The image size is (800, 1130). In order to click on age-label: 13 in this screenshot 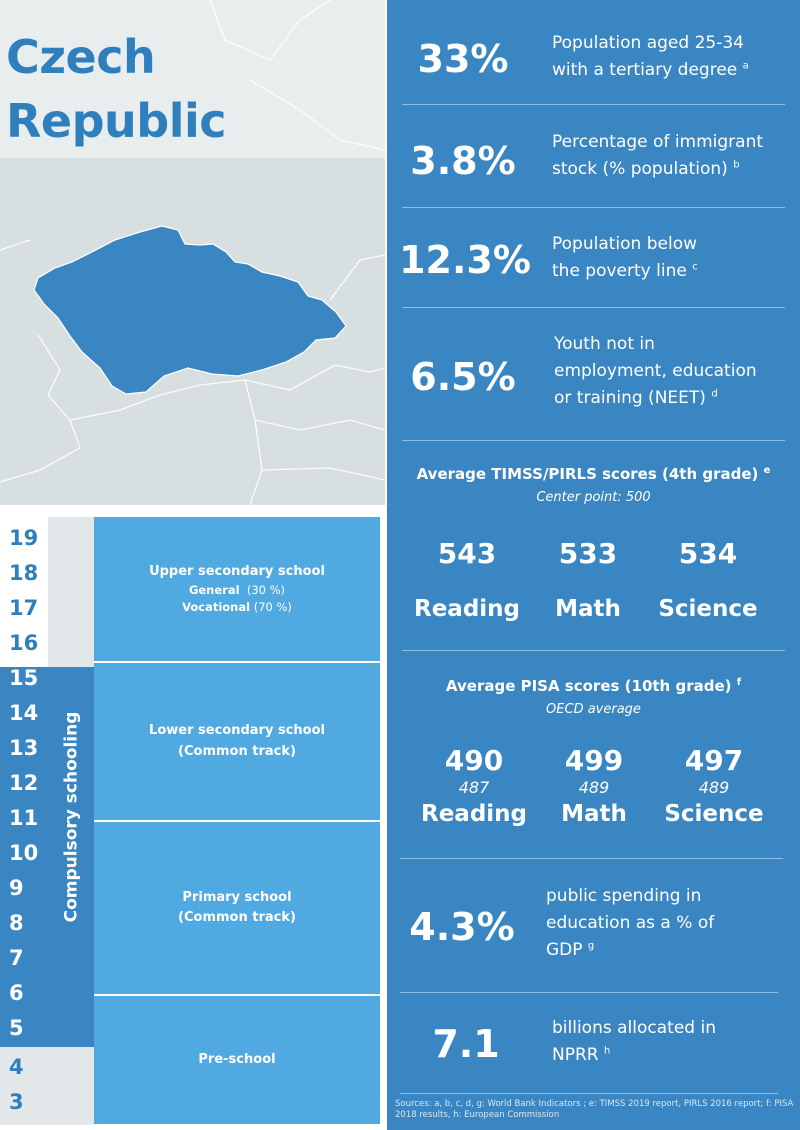, I will do `click(24, 748)`.